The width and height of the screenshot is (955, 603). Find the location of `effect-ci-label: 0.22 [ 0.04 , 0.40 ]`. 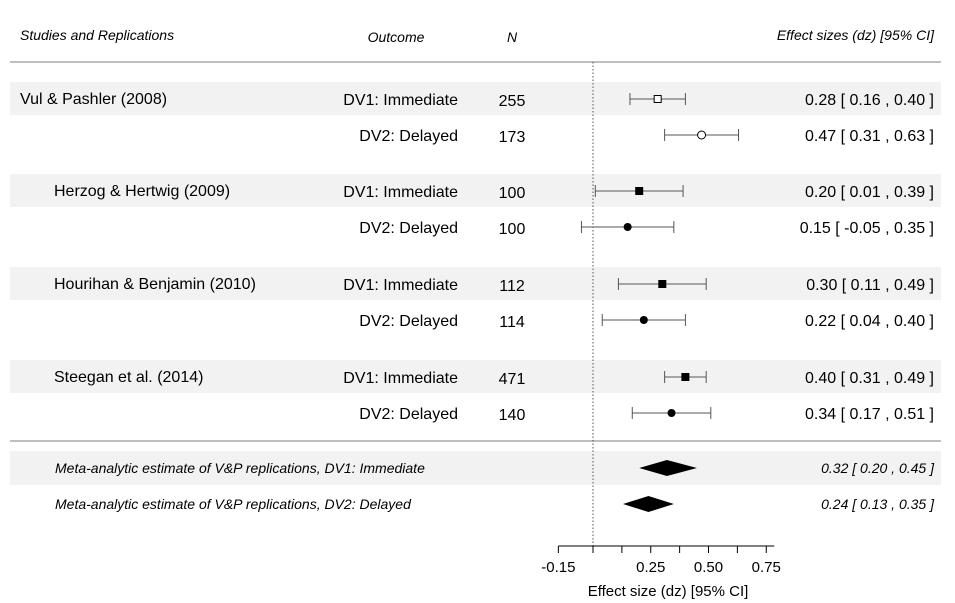

effect-ci-label: 0.22 [ 0.04 , 0.40 ] is located at coordinates (869, 321).